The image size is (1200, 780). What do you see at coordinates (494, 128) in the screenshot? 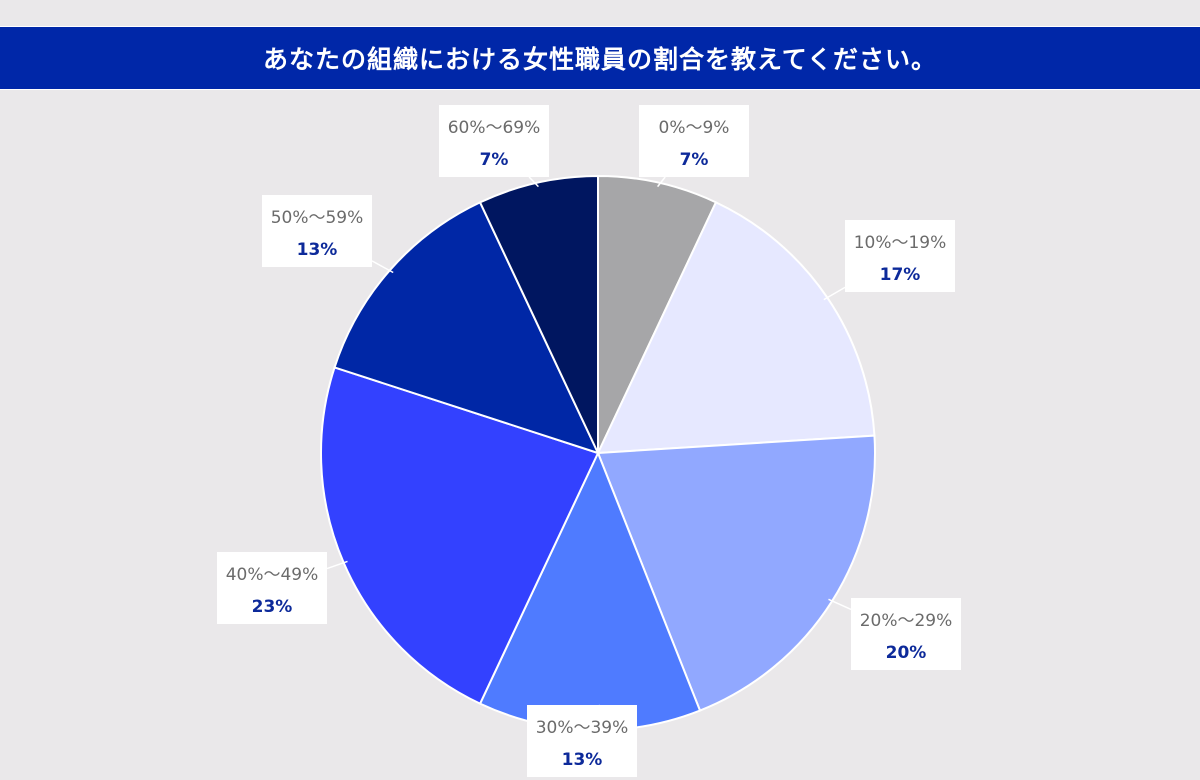
I see `slice-category-label: 60%〜69%` at bounding box center [494, 128].